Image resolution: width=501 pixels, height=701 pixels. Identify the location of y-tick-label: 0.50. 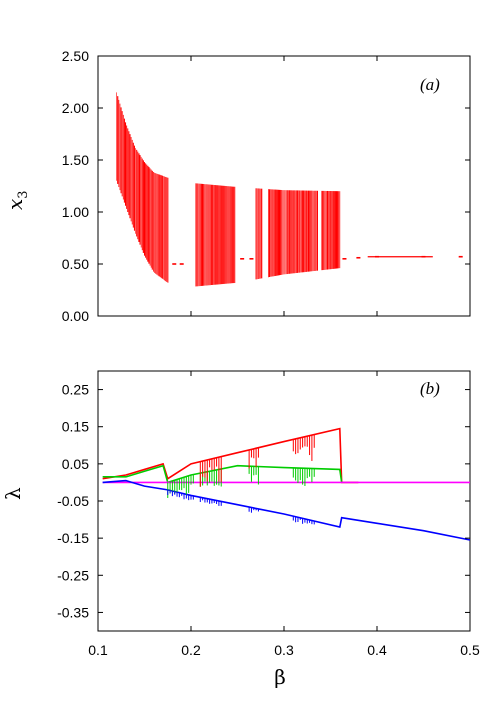
(75, 264).